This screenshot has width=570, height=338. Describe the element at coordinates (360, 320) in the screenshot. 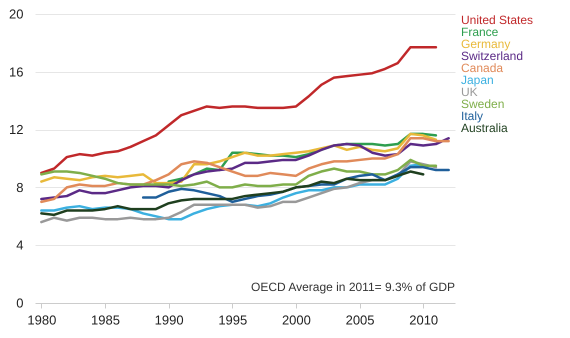

I see `x-tick-label: 2005` at that location.